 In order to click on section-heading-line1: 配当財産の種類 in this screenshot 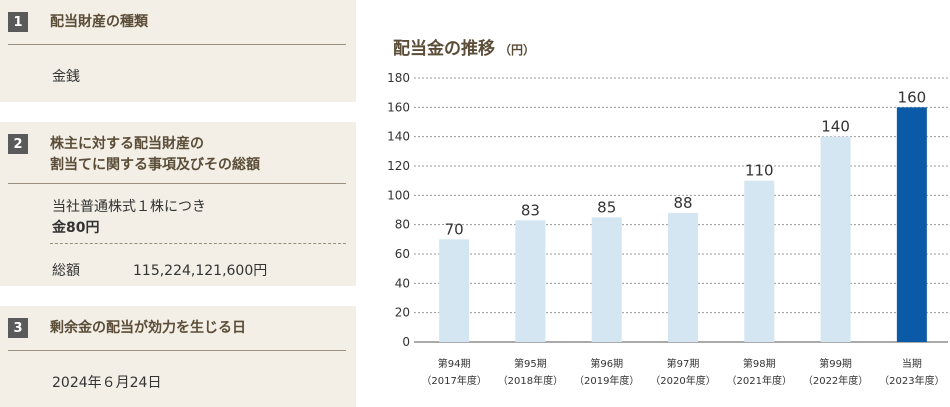, I will do `click(99, 22)`.